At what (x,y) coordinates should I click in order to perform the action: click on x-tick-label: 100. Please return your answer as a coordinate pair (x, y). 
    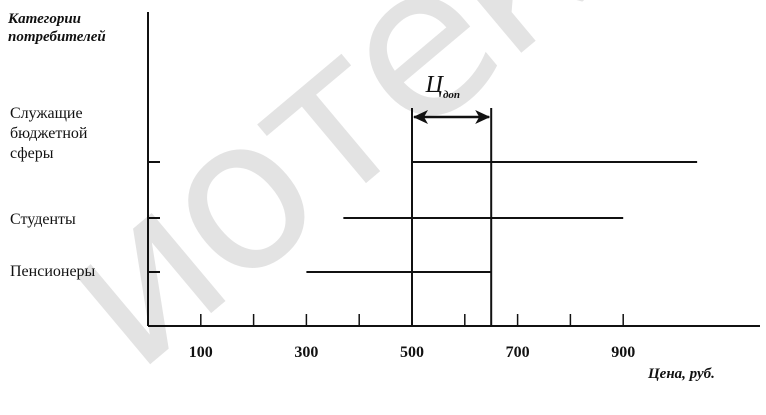
    Looking at the image, I should click on (200, 352).